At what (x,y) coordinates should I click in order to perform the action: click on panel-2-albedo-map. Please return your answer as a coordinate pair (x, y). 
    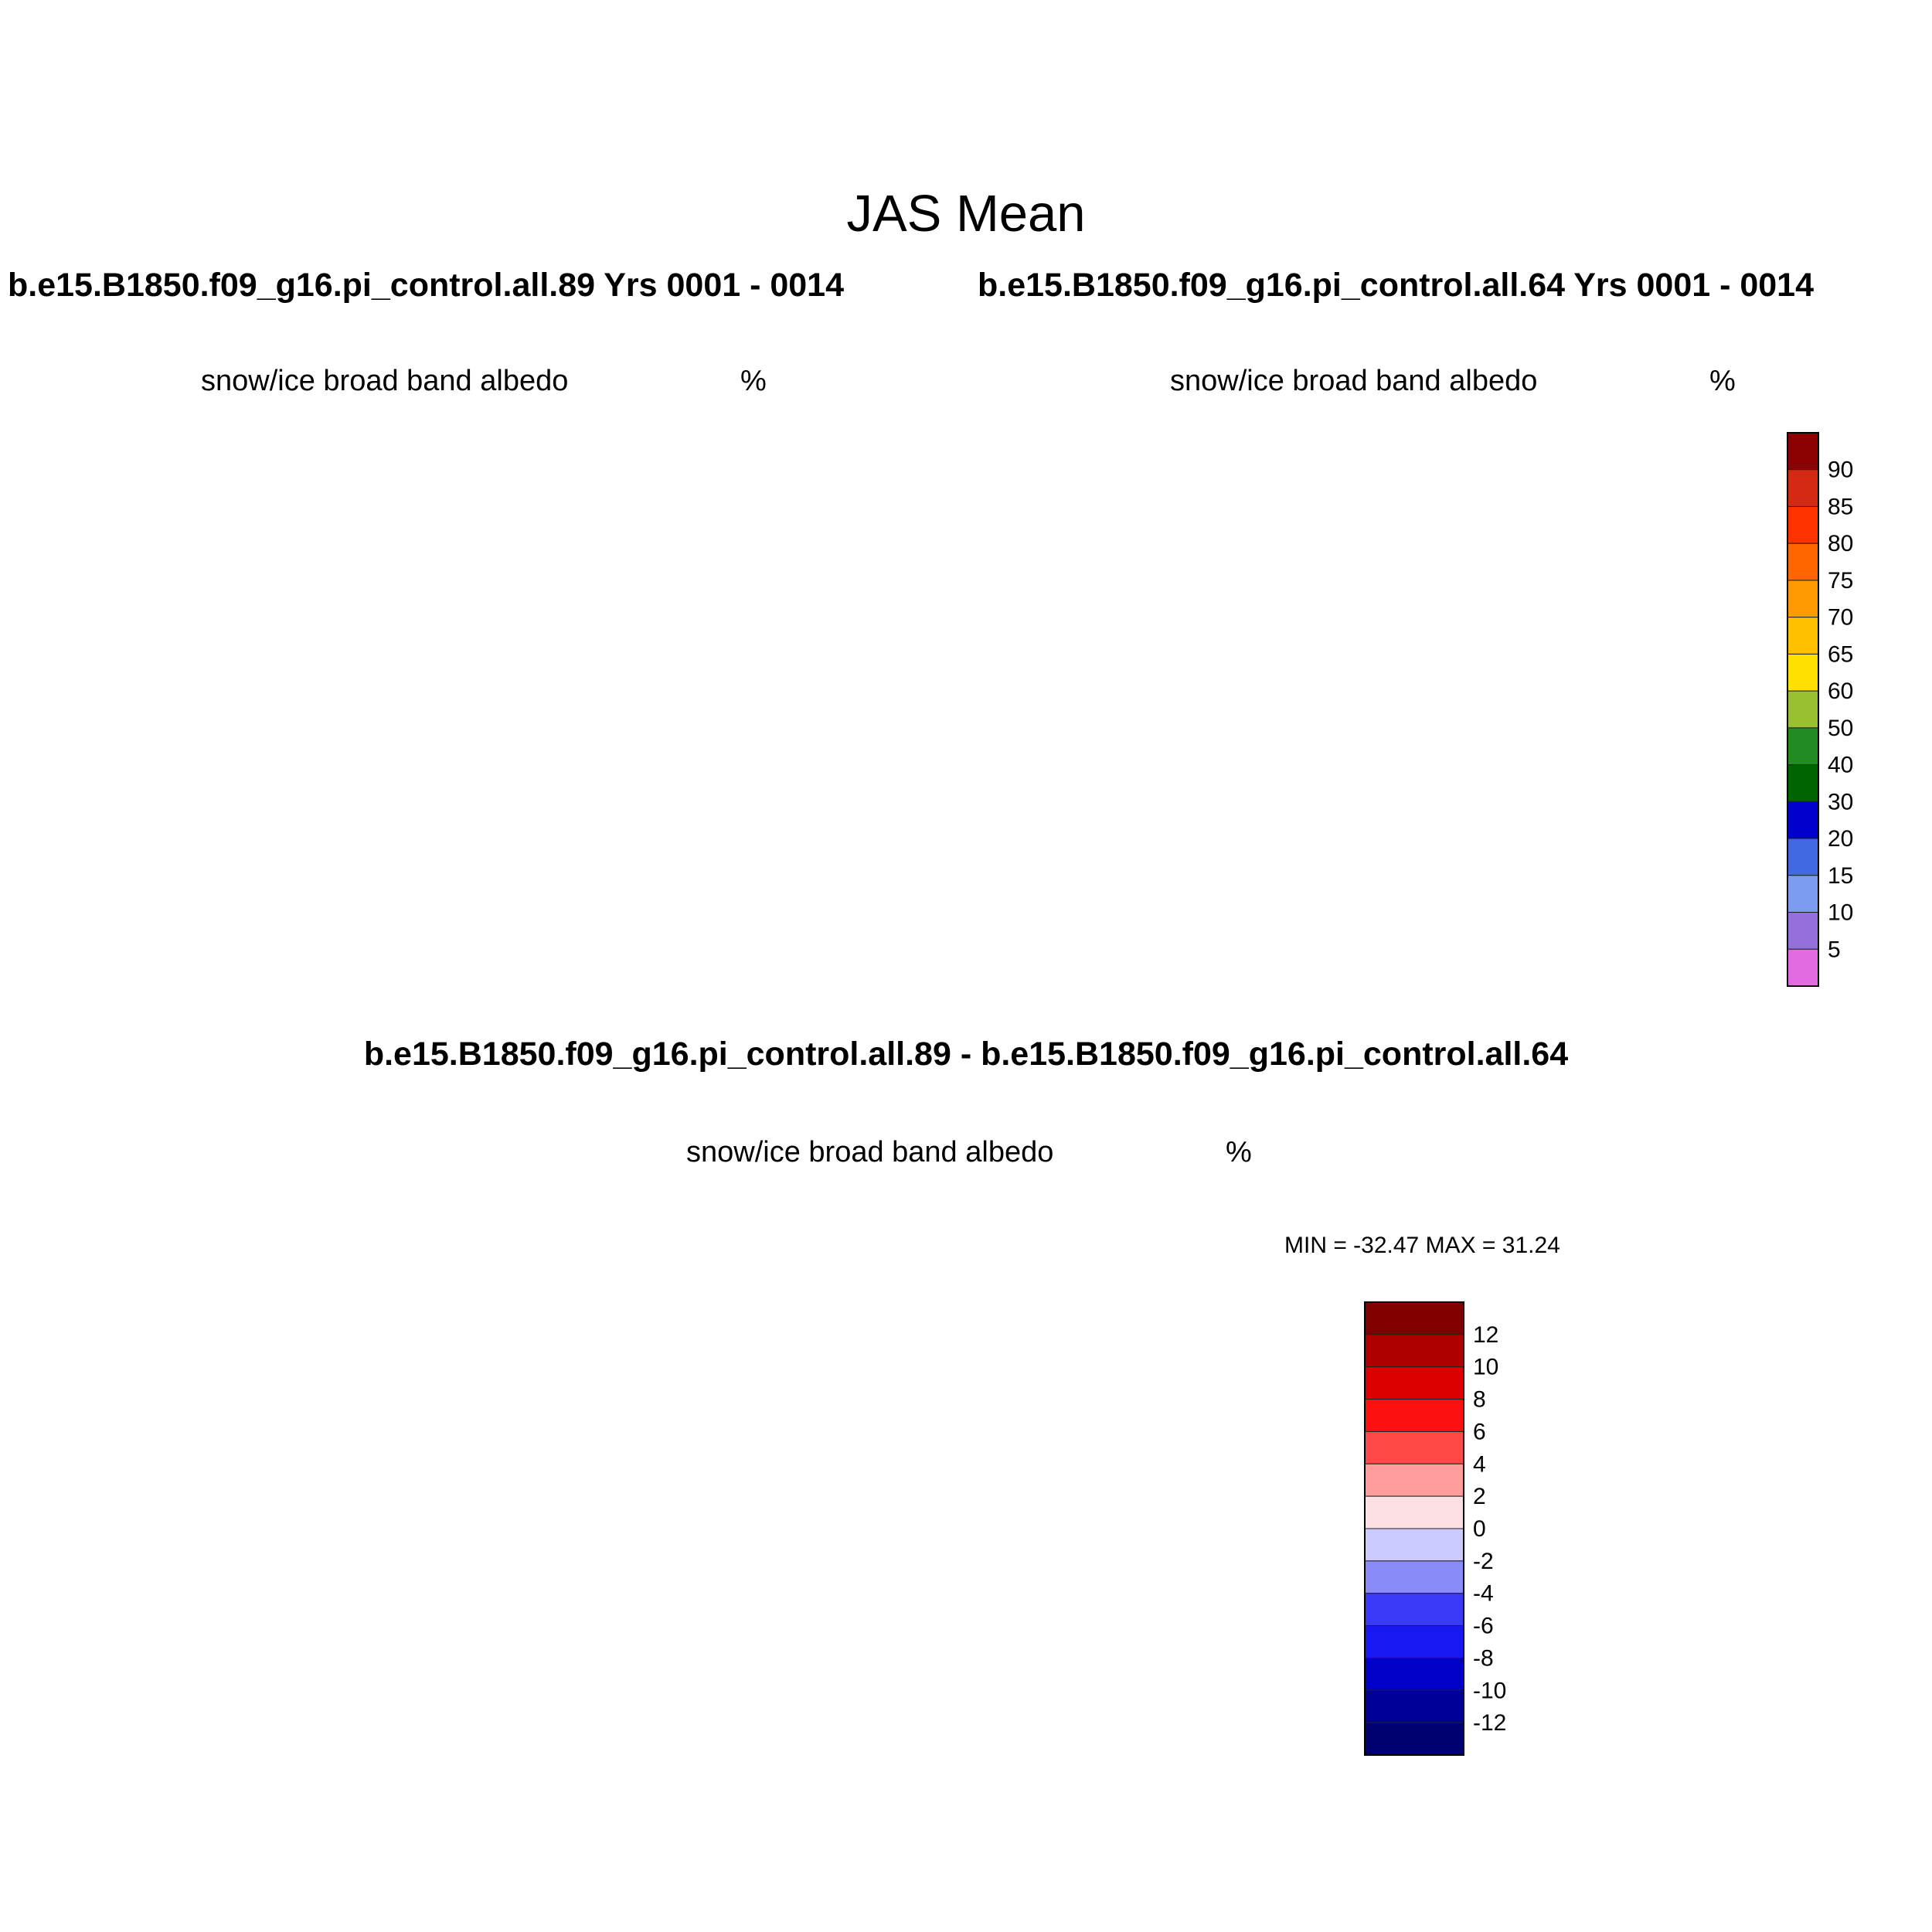
    Looking at the image, I should click on (1454, 709).